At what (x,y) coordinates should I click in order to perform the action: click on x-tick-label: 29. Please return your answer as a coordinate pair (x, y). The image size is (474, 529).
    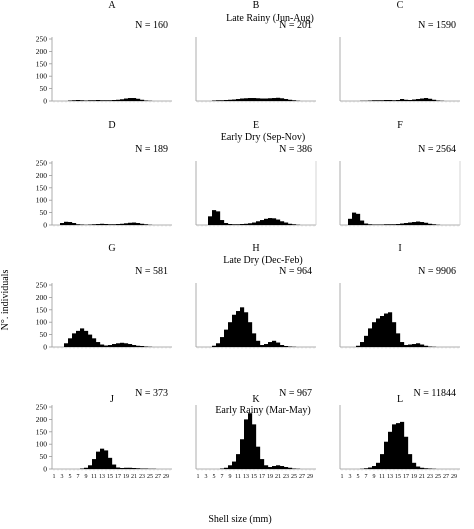
    Looking at the image, I should click on (310, 477).